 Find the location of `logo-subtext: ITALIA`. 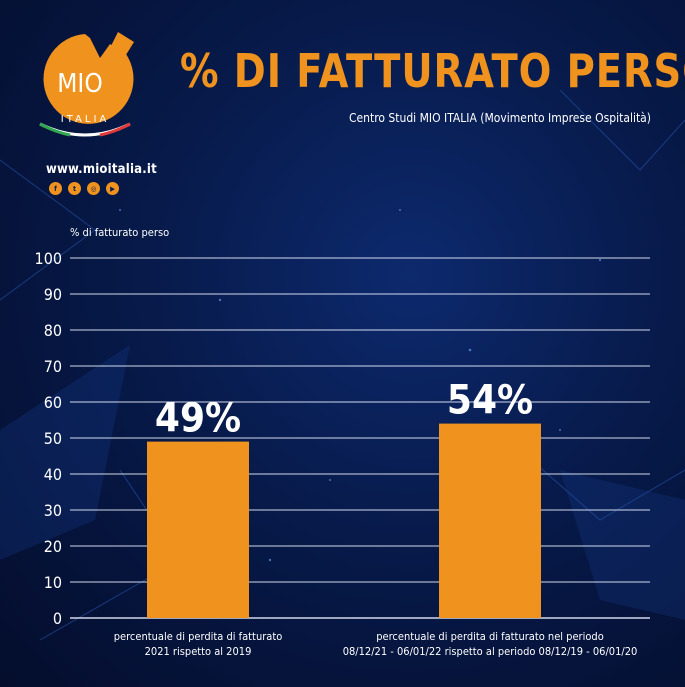

logo-subtext: ITALIA is located at coordinates (85, 119).